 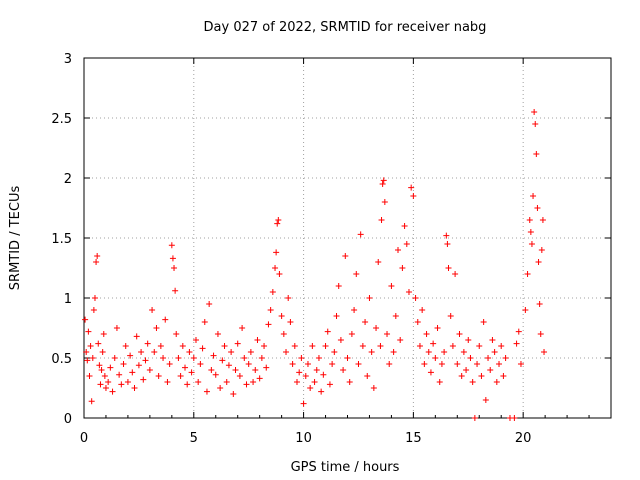 I want to click on y-tick-label: 0.5, so click(x=61, y=359).